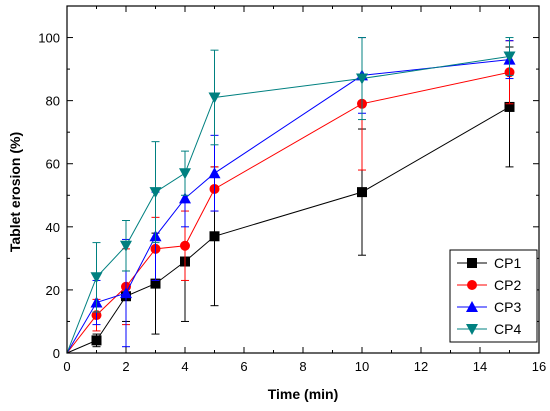 This screenshot has width=550, height=411. I want to click on legend-label-cp2: CP2, so click(507, 285).